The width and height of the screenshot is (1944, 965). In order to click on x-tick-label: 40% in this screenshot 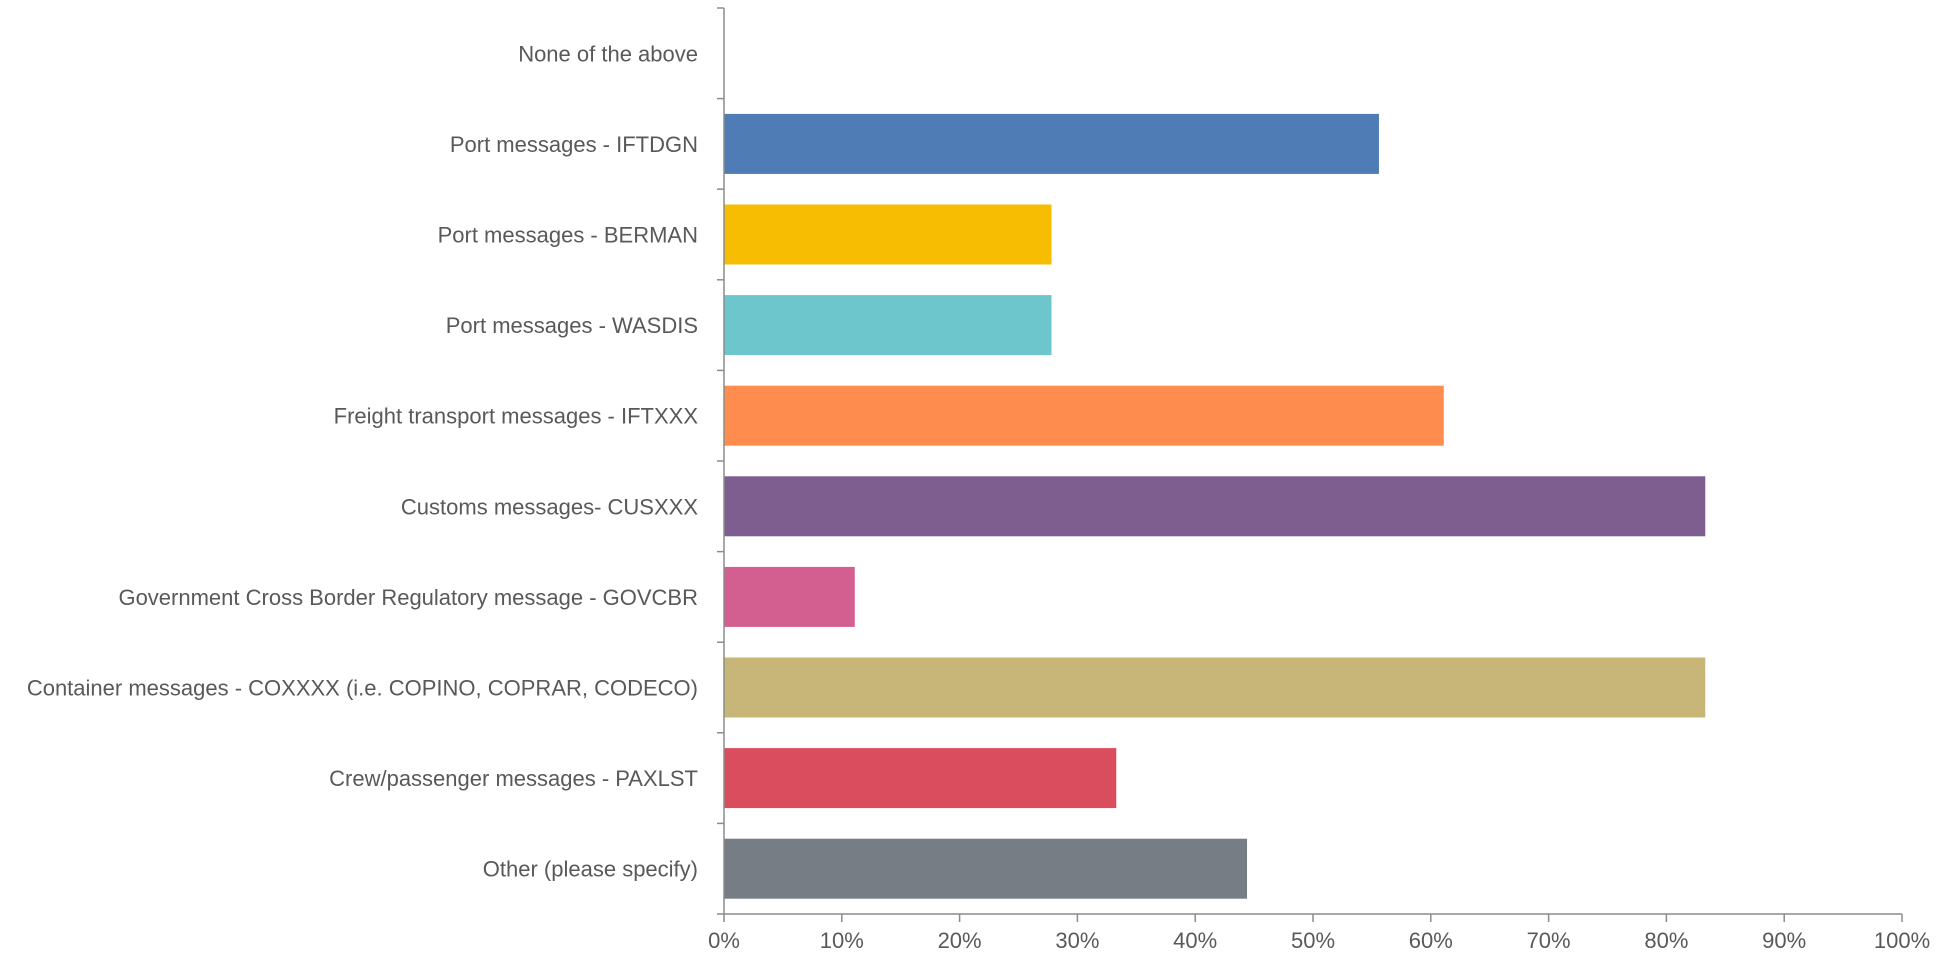, I will do `click(1195, 940)`.